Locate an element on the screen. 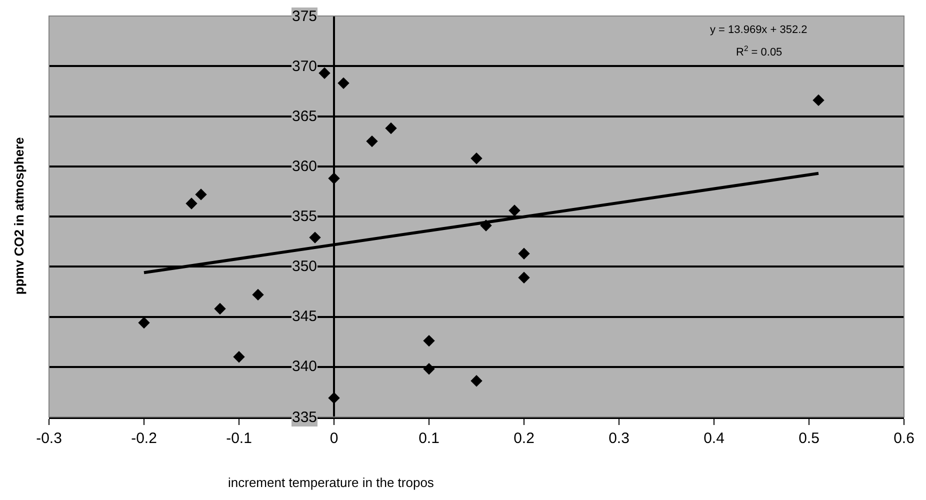  x-axis-title: increment temperature in the tropos is located at coordinates (331, 482).